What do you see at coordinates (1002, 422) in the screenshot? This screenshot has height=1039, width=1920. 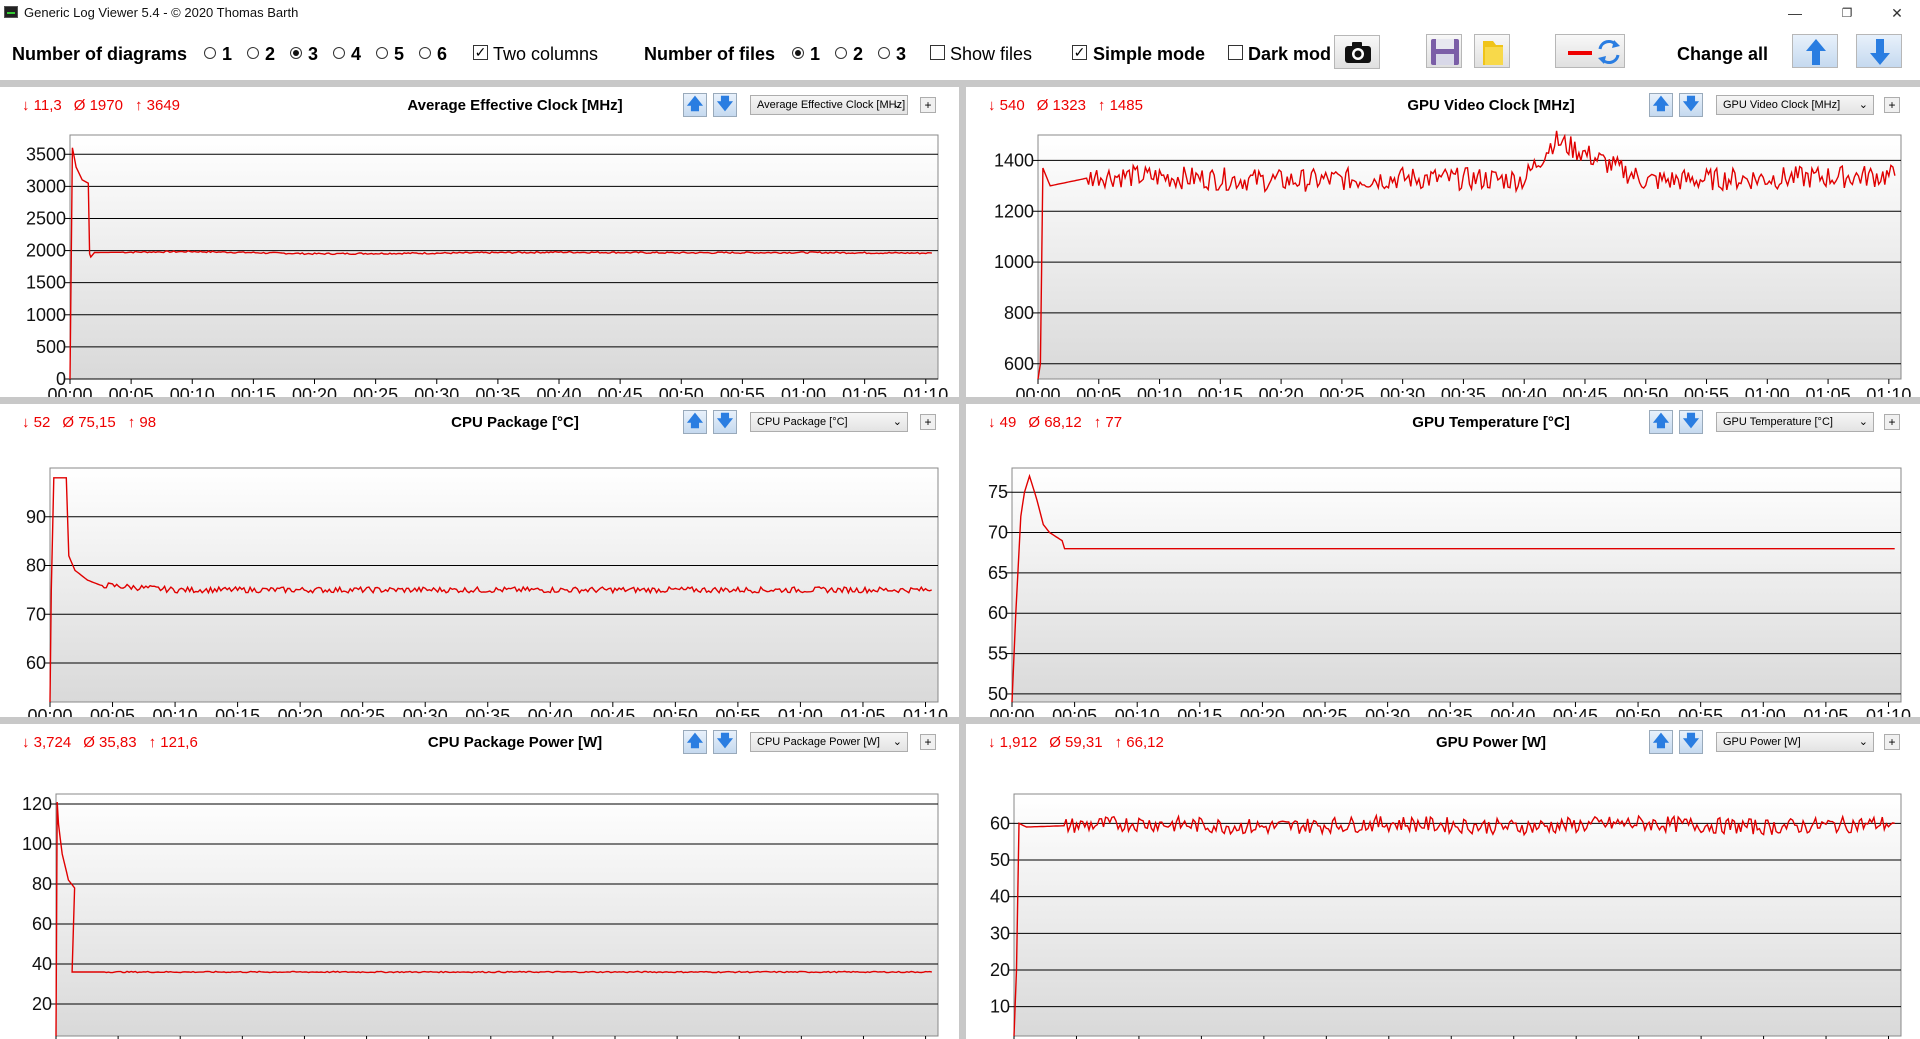 I see `stat-min: ↓ 49` at bounding box center [1002, 422].